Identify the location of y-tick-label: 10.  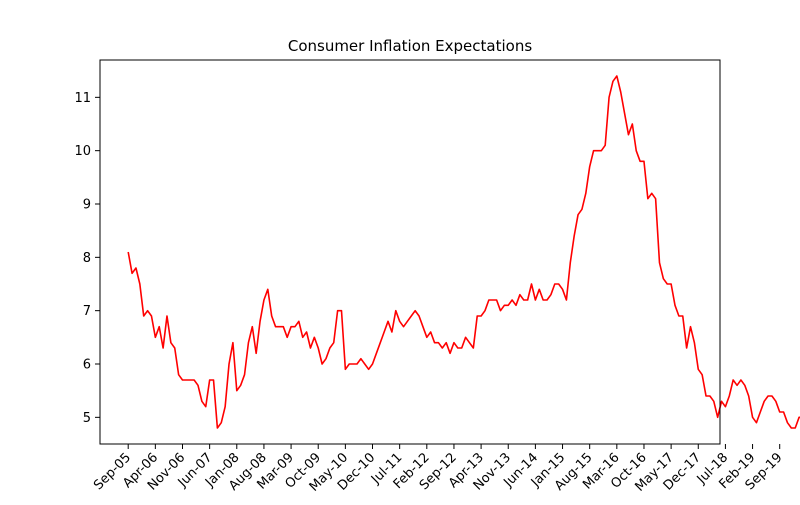
(82, 151).